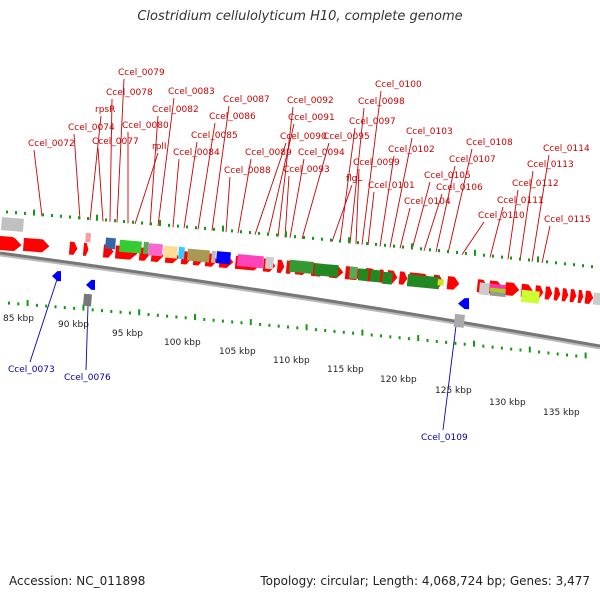 This screenshot has width=600, height=600. What do you see at coordinates (472, 160) in the screenshot?
I see `forward-gene-label: Ccel_0107` at bounding box center [472, 160].